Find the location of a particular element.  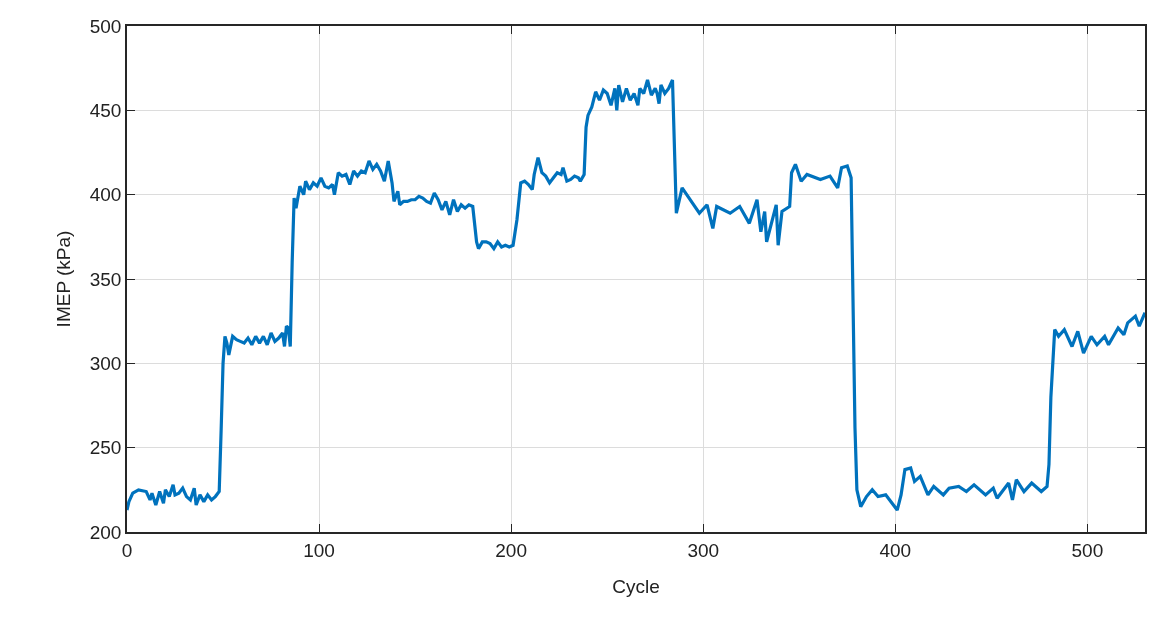

x-tick-label: 200 is located at coordinates (511, 550).